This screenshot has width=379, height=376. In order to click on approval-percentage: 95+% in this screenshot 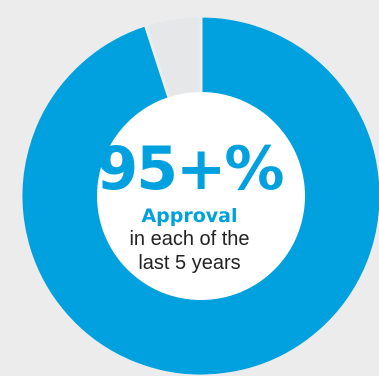, I will do `click(190, 169)`.